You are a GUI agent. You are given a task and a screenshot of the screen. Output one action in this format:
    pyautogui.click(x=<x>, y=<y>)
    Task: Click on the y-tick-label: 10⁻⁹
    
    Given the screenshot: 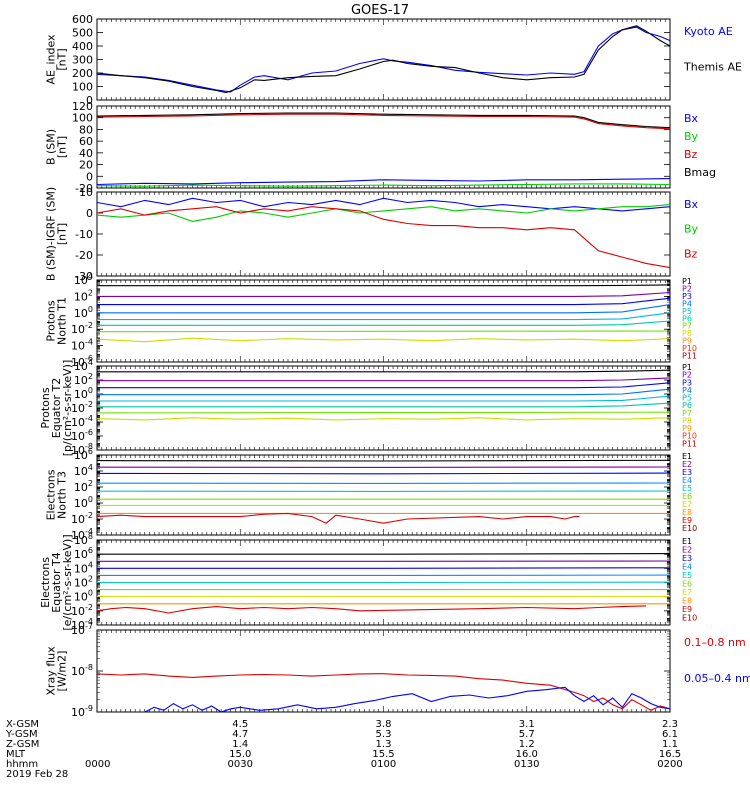 What is the action you would take?
    pyautogui.click(x=82, y=711)
    